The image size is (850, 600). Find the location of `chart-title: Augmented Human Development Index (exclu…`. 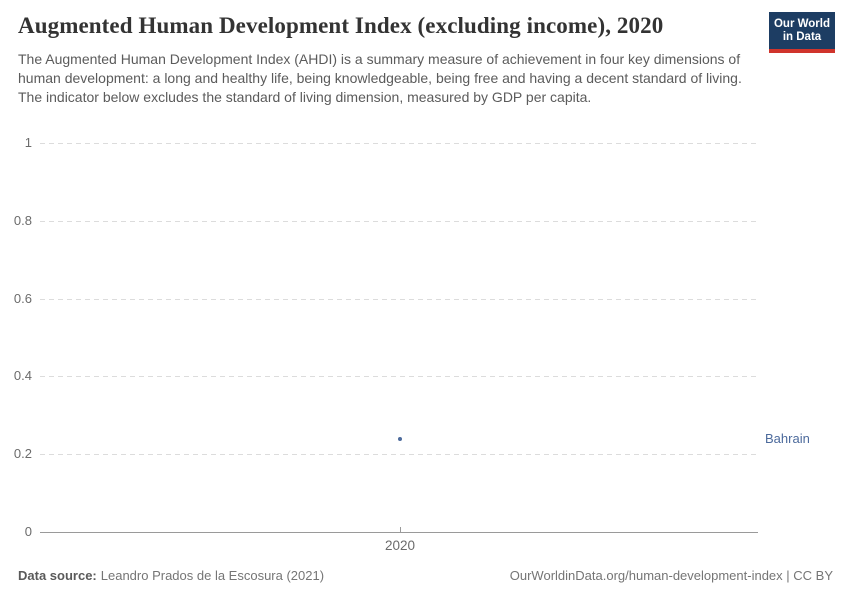

chart-title: Augmented Human Development Index (exclu… is located at coordinates (341, 25).